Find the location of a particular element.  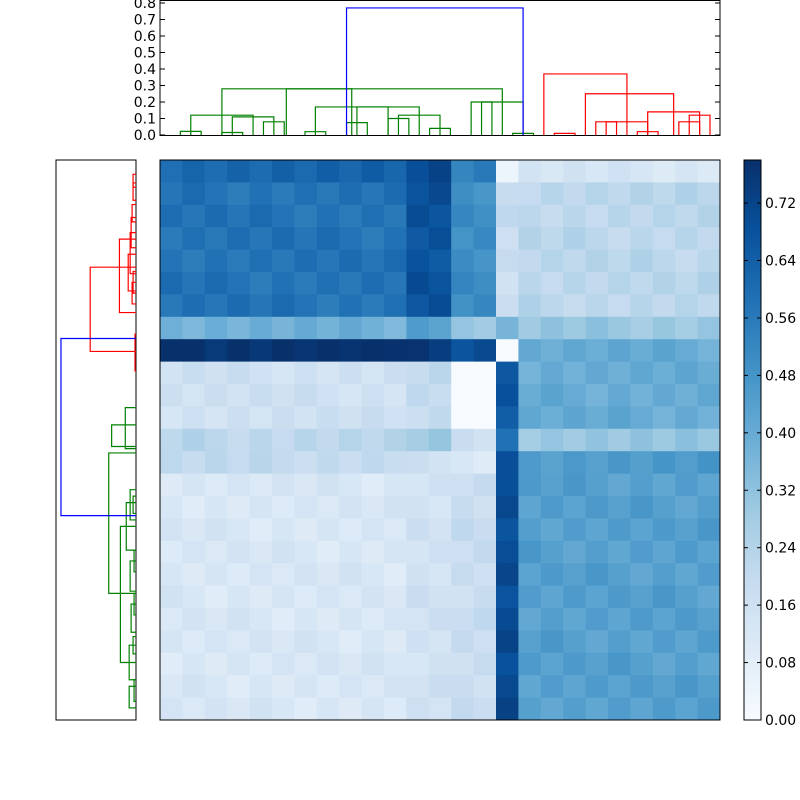

top-ytick-label: 0.0 is located at coordinates (145, 136).